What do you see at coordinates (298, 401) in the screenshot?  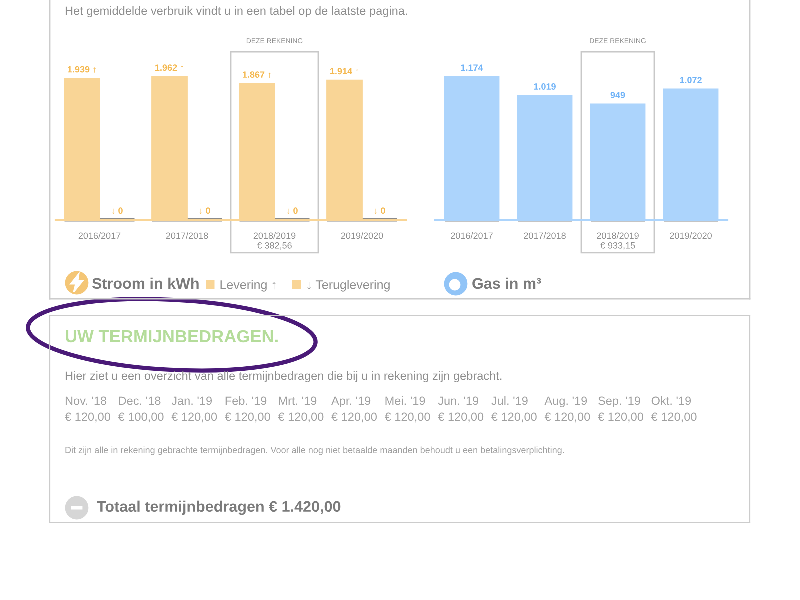 I see `category-label: Mrt. '19` at bounding box center [298, 401].